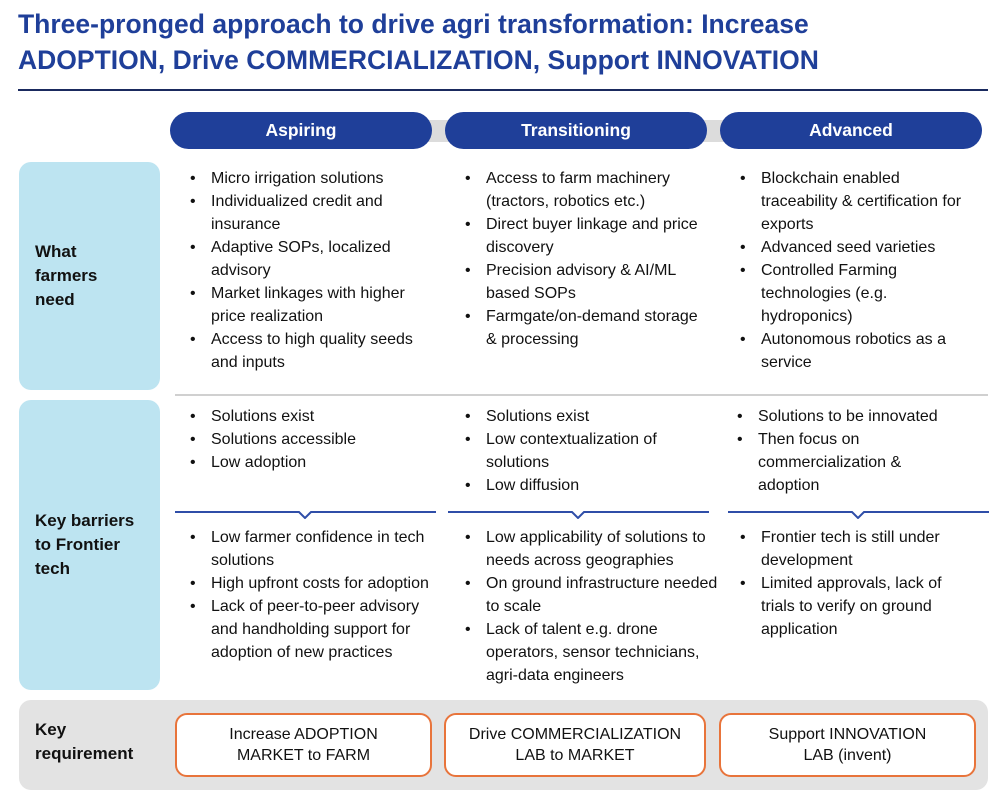 This screenshot has height=802, width=1006. What do you see at coordinates (852, 247) in the screenshot?
I see `list-item: Advanced seed varieties` at bounding box center [852, 247].